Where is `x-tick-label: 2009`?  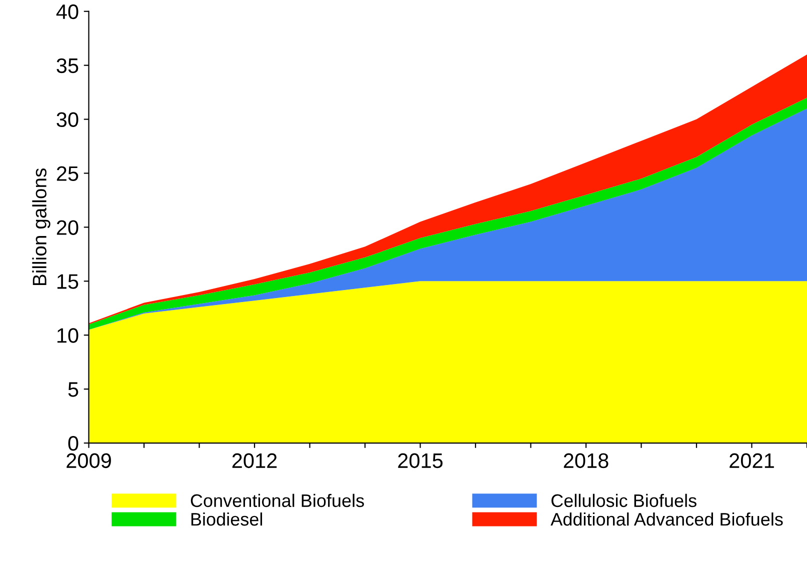 x-tick-label: 2009 is located at coordinates (88, 460).